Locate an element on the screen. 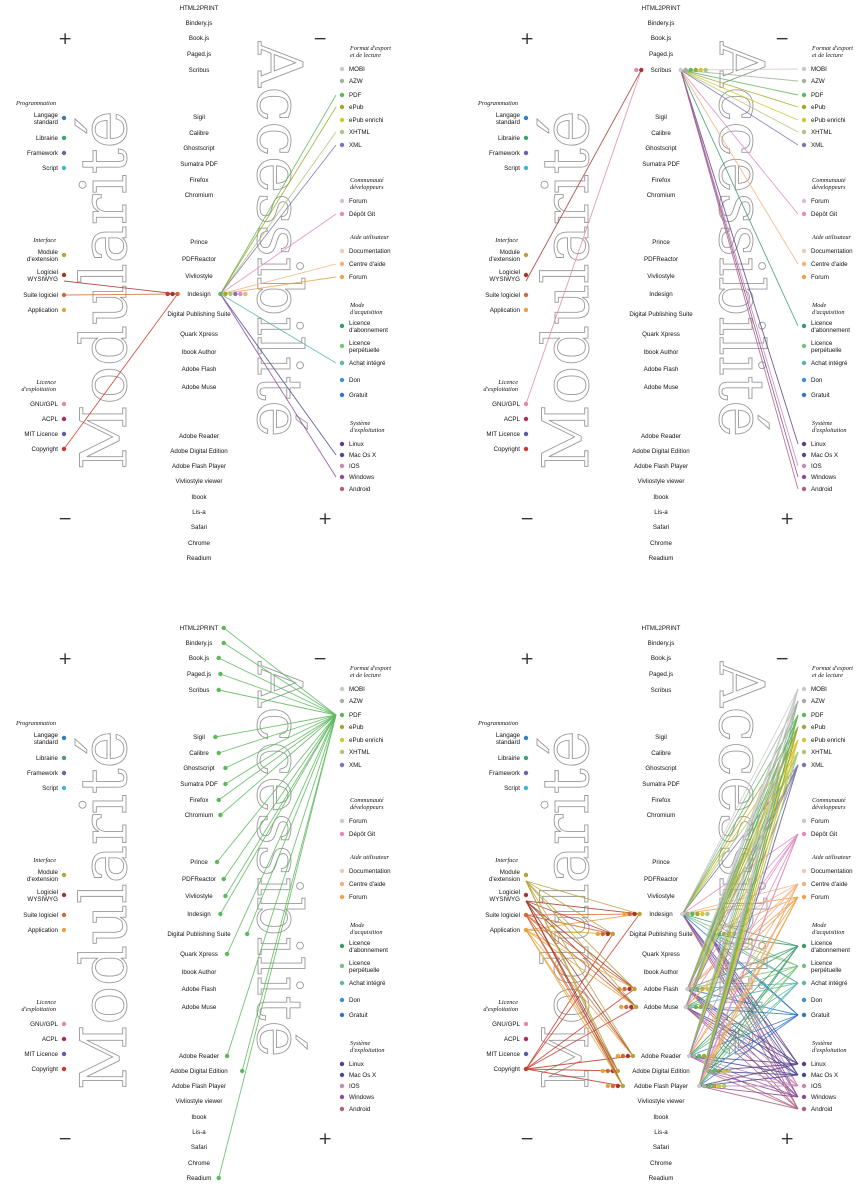 This screenshot has height=1188, width=867. tool-book-js: Book.js is located at coordinates (199, 38).